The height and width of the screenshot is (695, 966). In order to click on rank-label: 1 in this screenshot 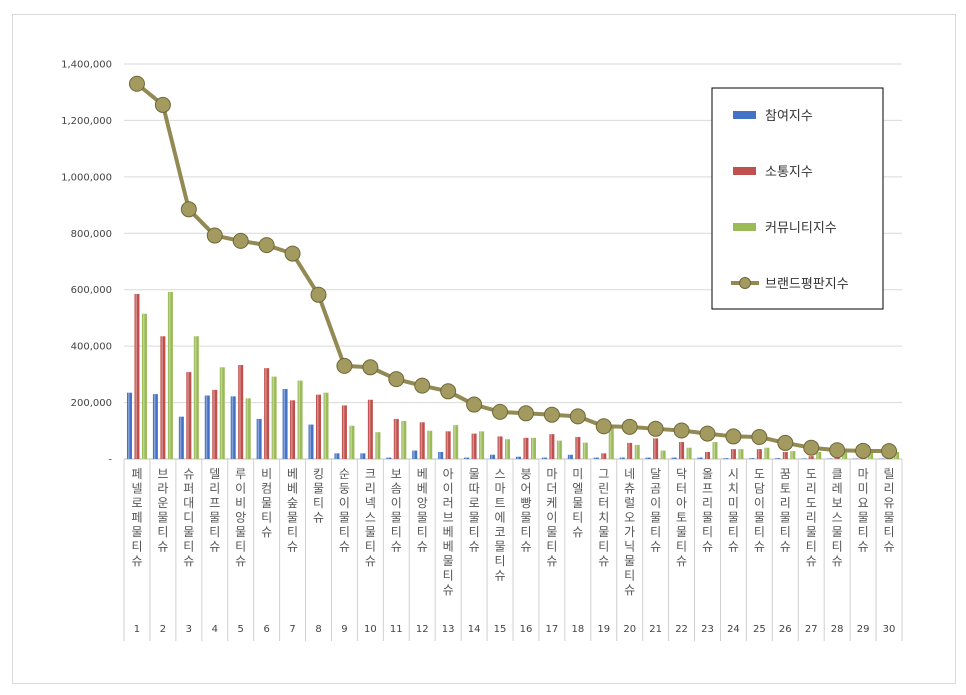, I will do `click(137, 629)`.